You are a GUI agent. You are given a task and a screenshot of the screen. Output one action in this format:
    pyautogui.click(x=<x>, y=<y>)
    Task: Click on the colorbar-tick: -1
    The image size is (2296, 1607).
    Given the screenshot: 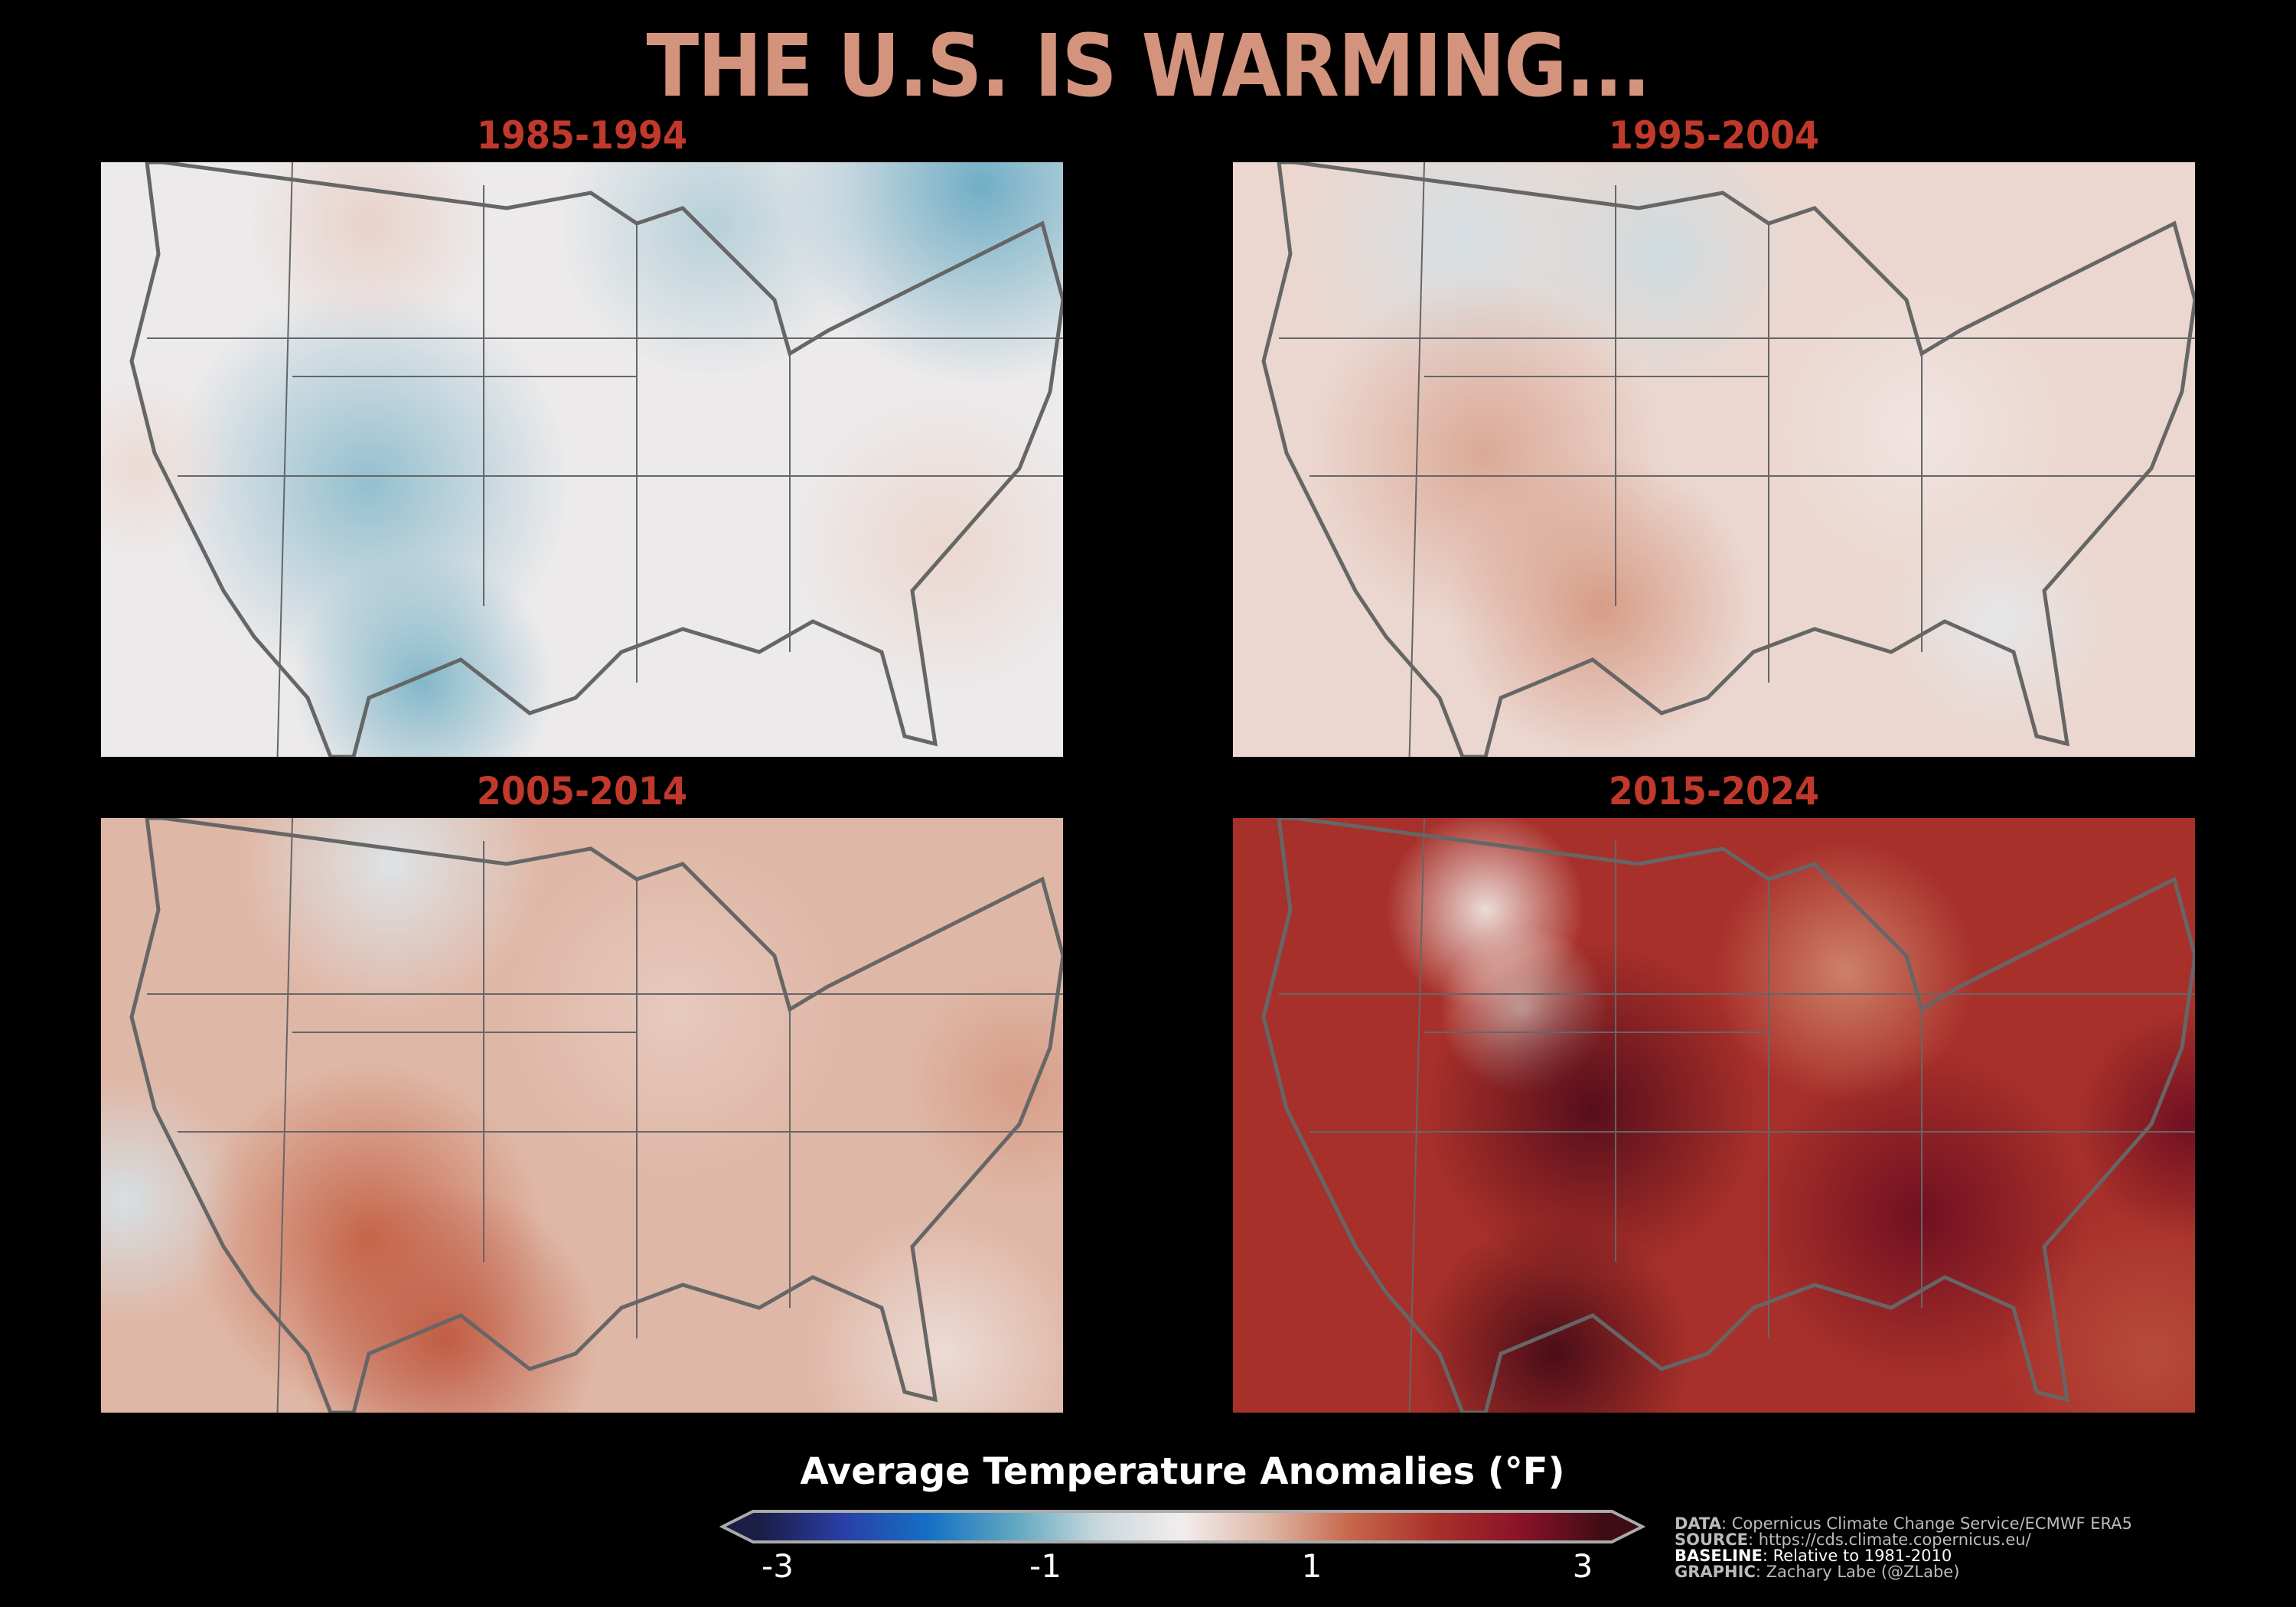 What is the action you would take?
    pyautogui.click(x=1045, y=1566)
    